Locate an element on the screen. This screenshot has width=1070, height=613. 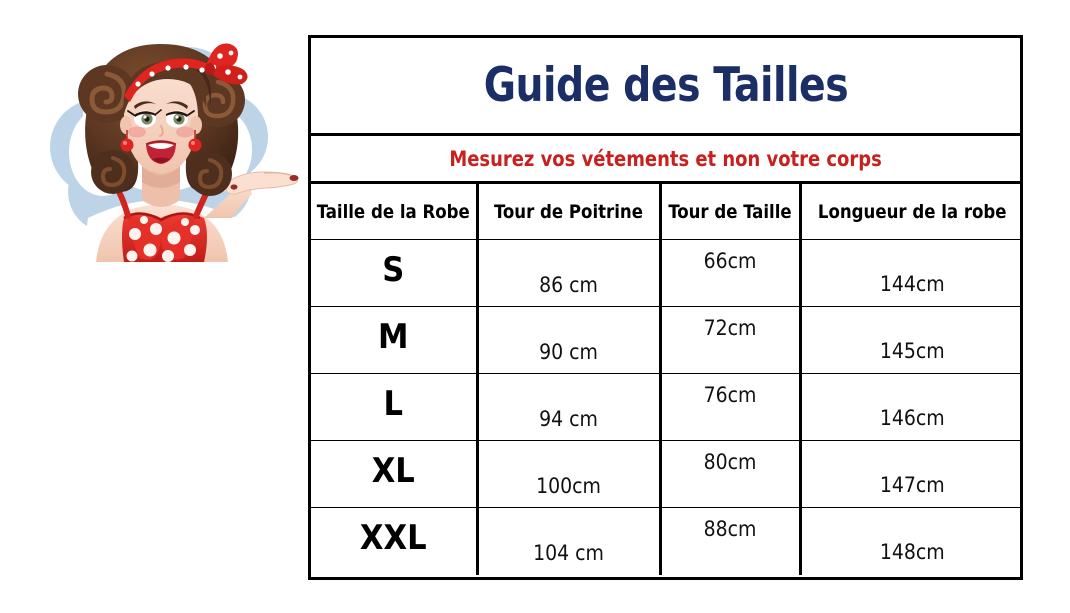
title-row: Guide des Tailles is located at coordinates (665, 87).